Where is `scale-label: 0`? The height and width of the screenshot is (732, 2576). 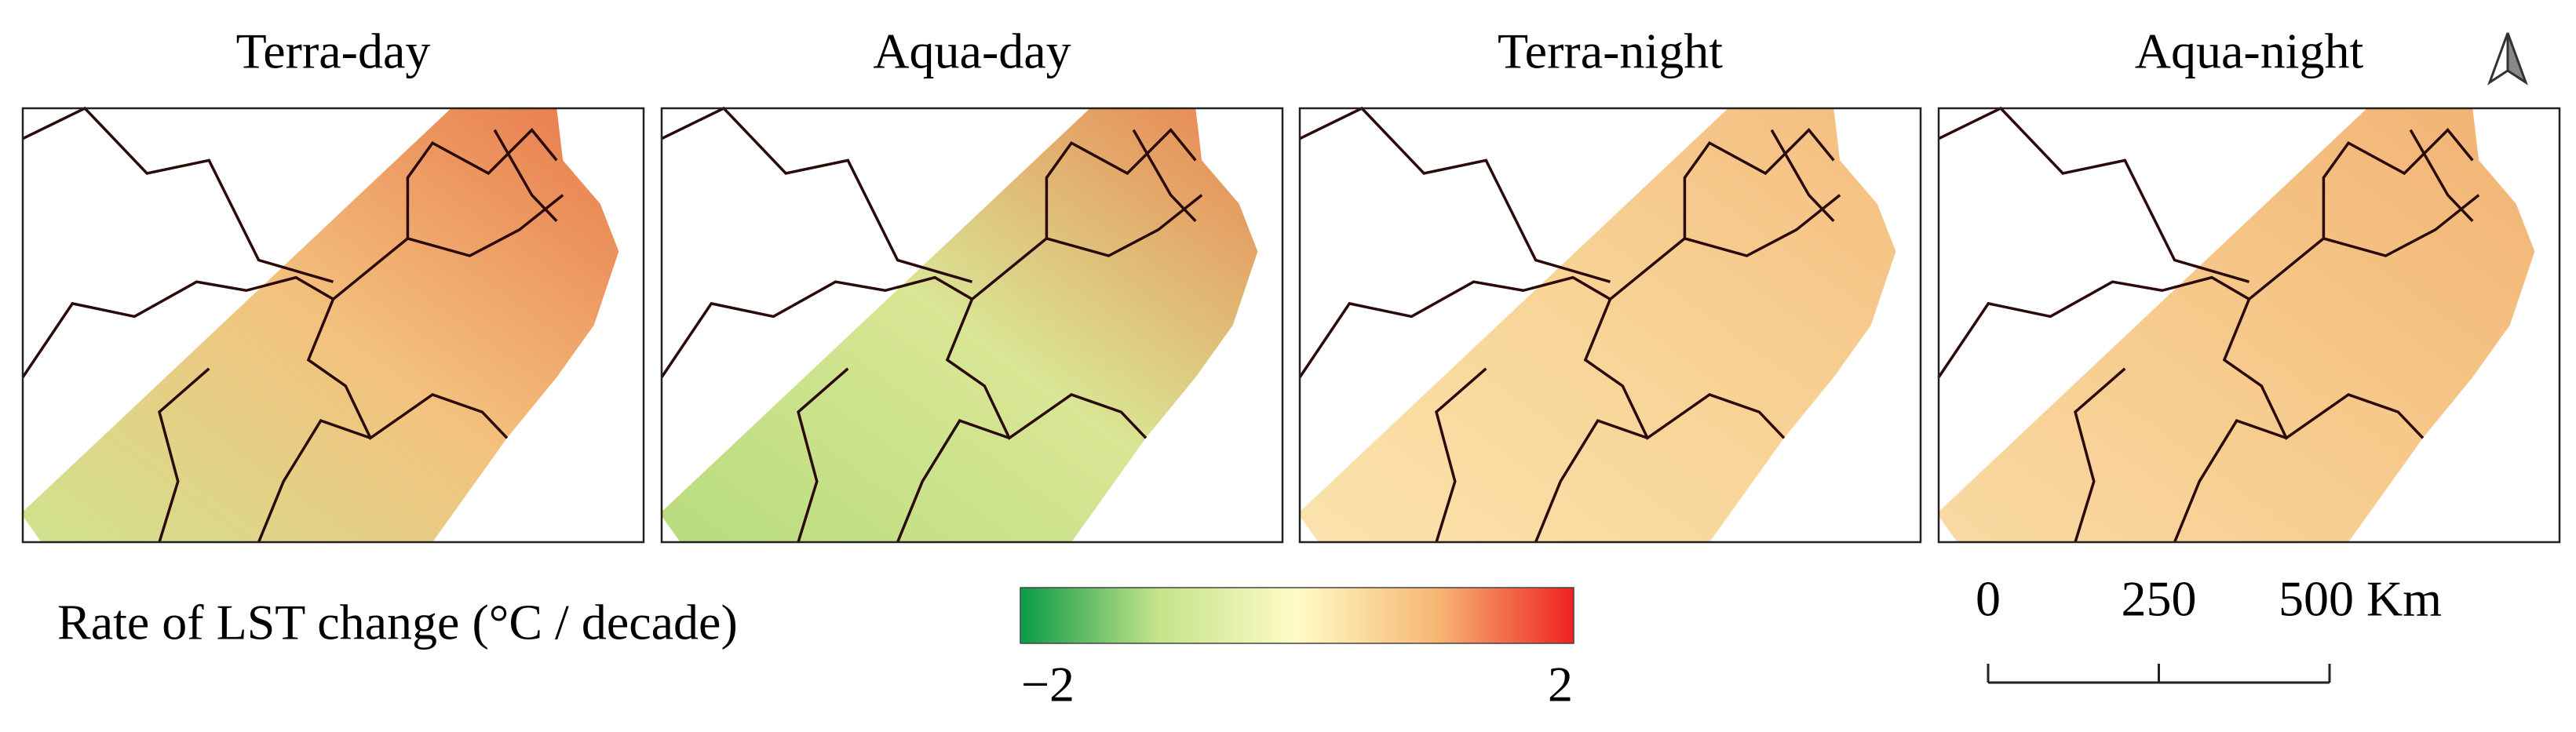
scale-label: 0 is located at coordinates (1988, 599).